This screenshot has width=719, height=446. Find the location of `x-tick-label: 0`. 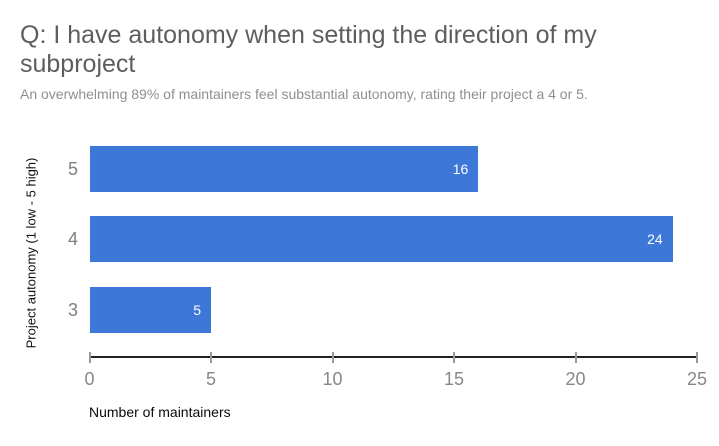

x-tick-label: 0 is located at coordinates (89, 379).